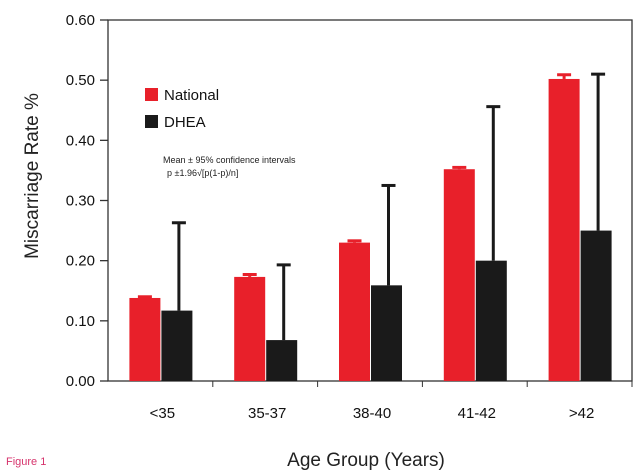 The image size is (640, 473). What do you see at coordinates (80, 20) in the screenshot?
I see `y-tick-label: 0.60` at bounding box center [80, 20].